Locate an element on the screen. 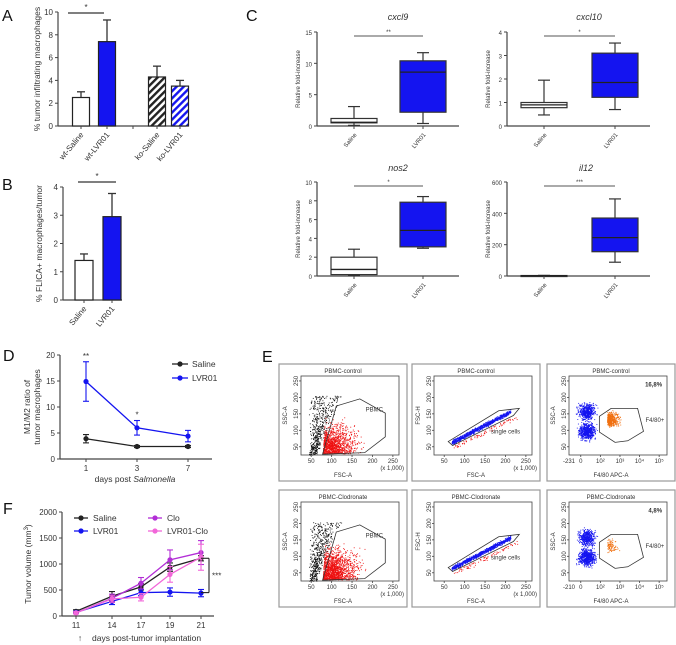 This screenshot has height=645, width=676. y-tick-label: 1000 is located at coordinates (48, 564).